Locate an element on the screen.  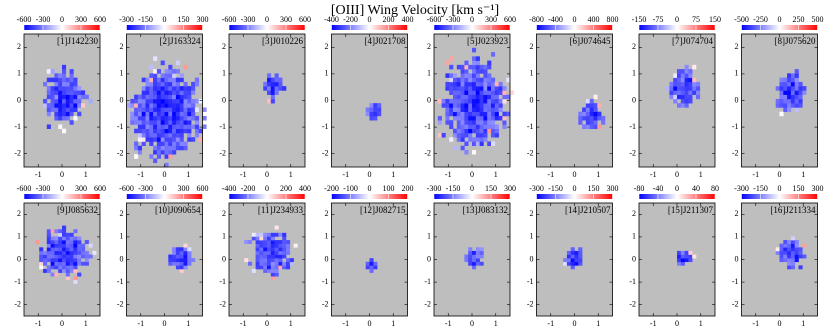
panel-label: [5]J023923 is located at coordinates (487, 41).